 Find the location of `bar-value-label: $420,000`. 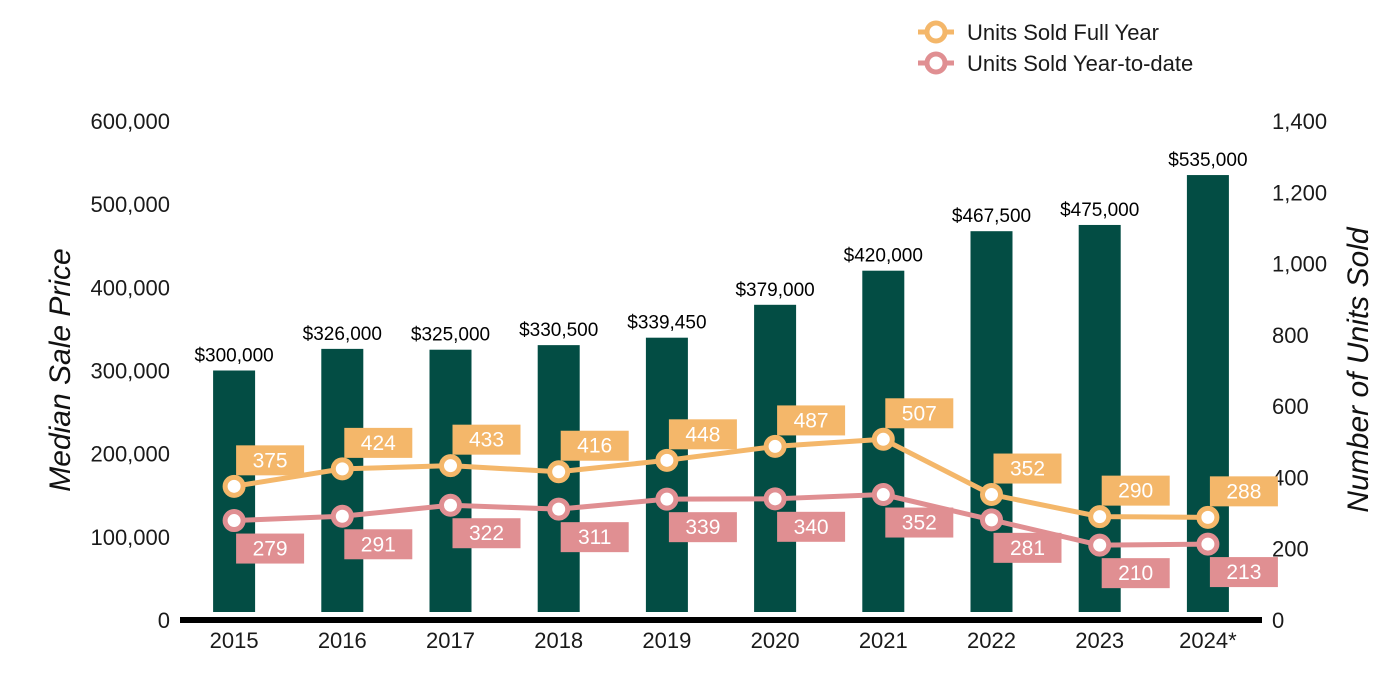

bar-value-label: $420,000 is located at coordinates (883, 256).